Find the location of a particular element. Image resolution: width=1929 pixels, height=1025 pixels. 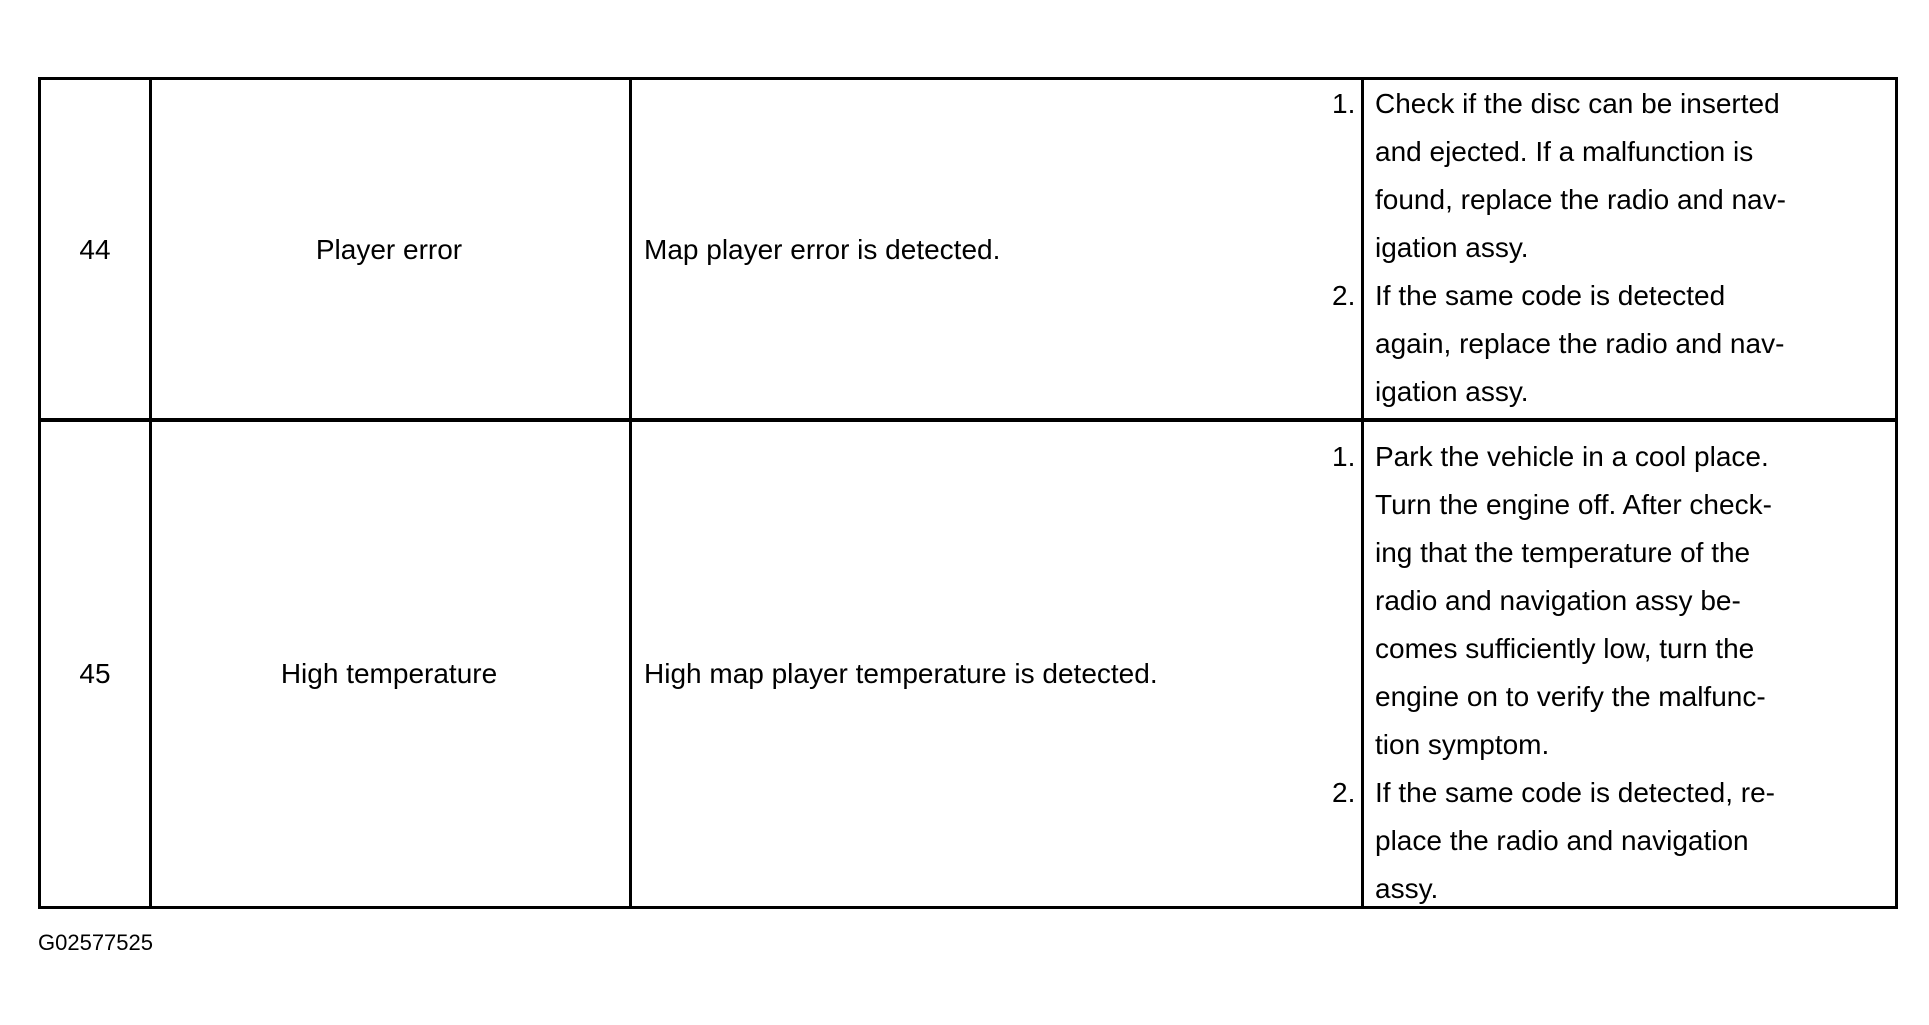

figure-id: G02577525 is located at coordinates (95, 942).